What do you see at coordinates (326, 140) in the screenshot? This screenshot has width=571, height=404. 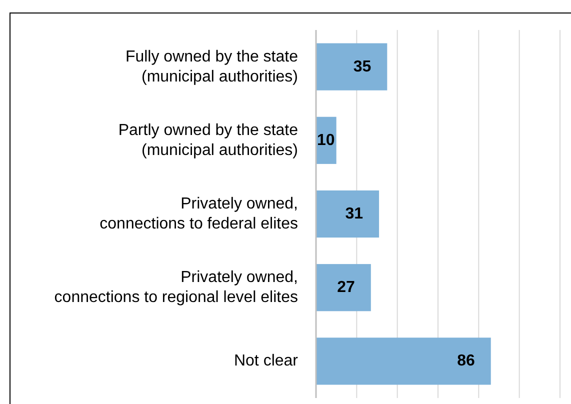 I see `data-label: 10` at bounding box center [326, 140].